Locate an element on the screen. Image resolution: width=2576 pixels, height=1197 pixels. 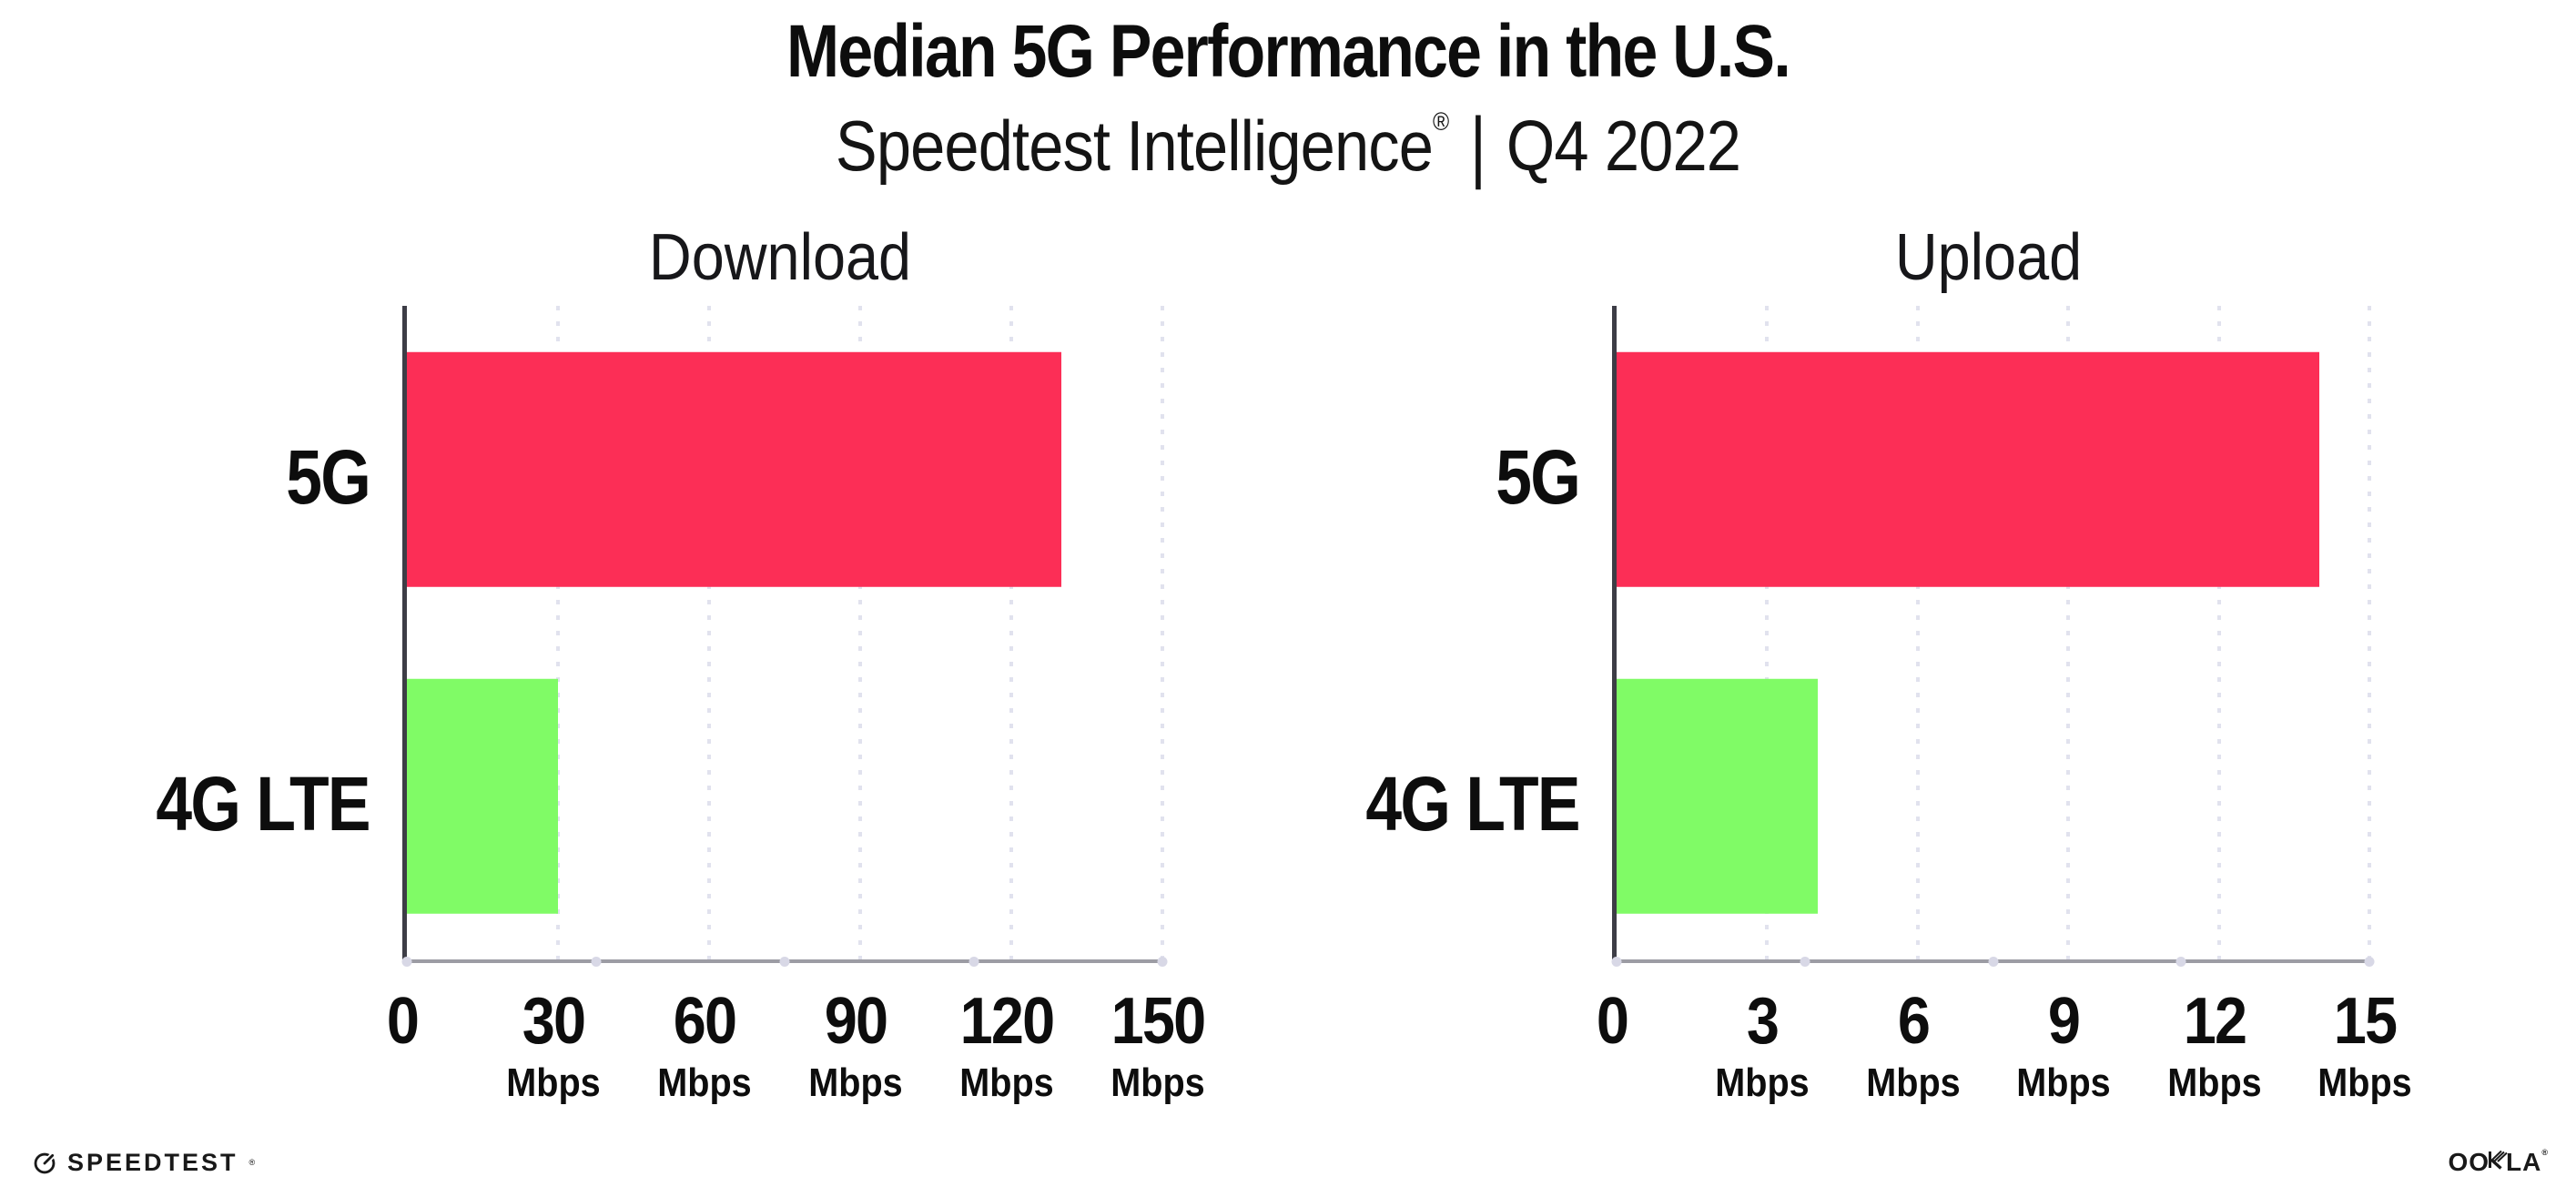
page-subtitle: Speedtest Intelligence® | Q4 2022 is located at coordinates (1288, 145).